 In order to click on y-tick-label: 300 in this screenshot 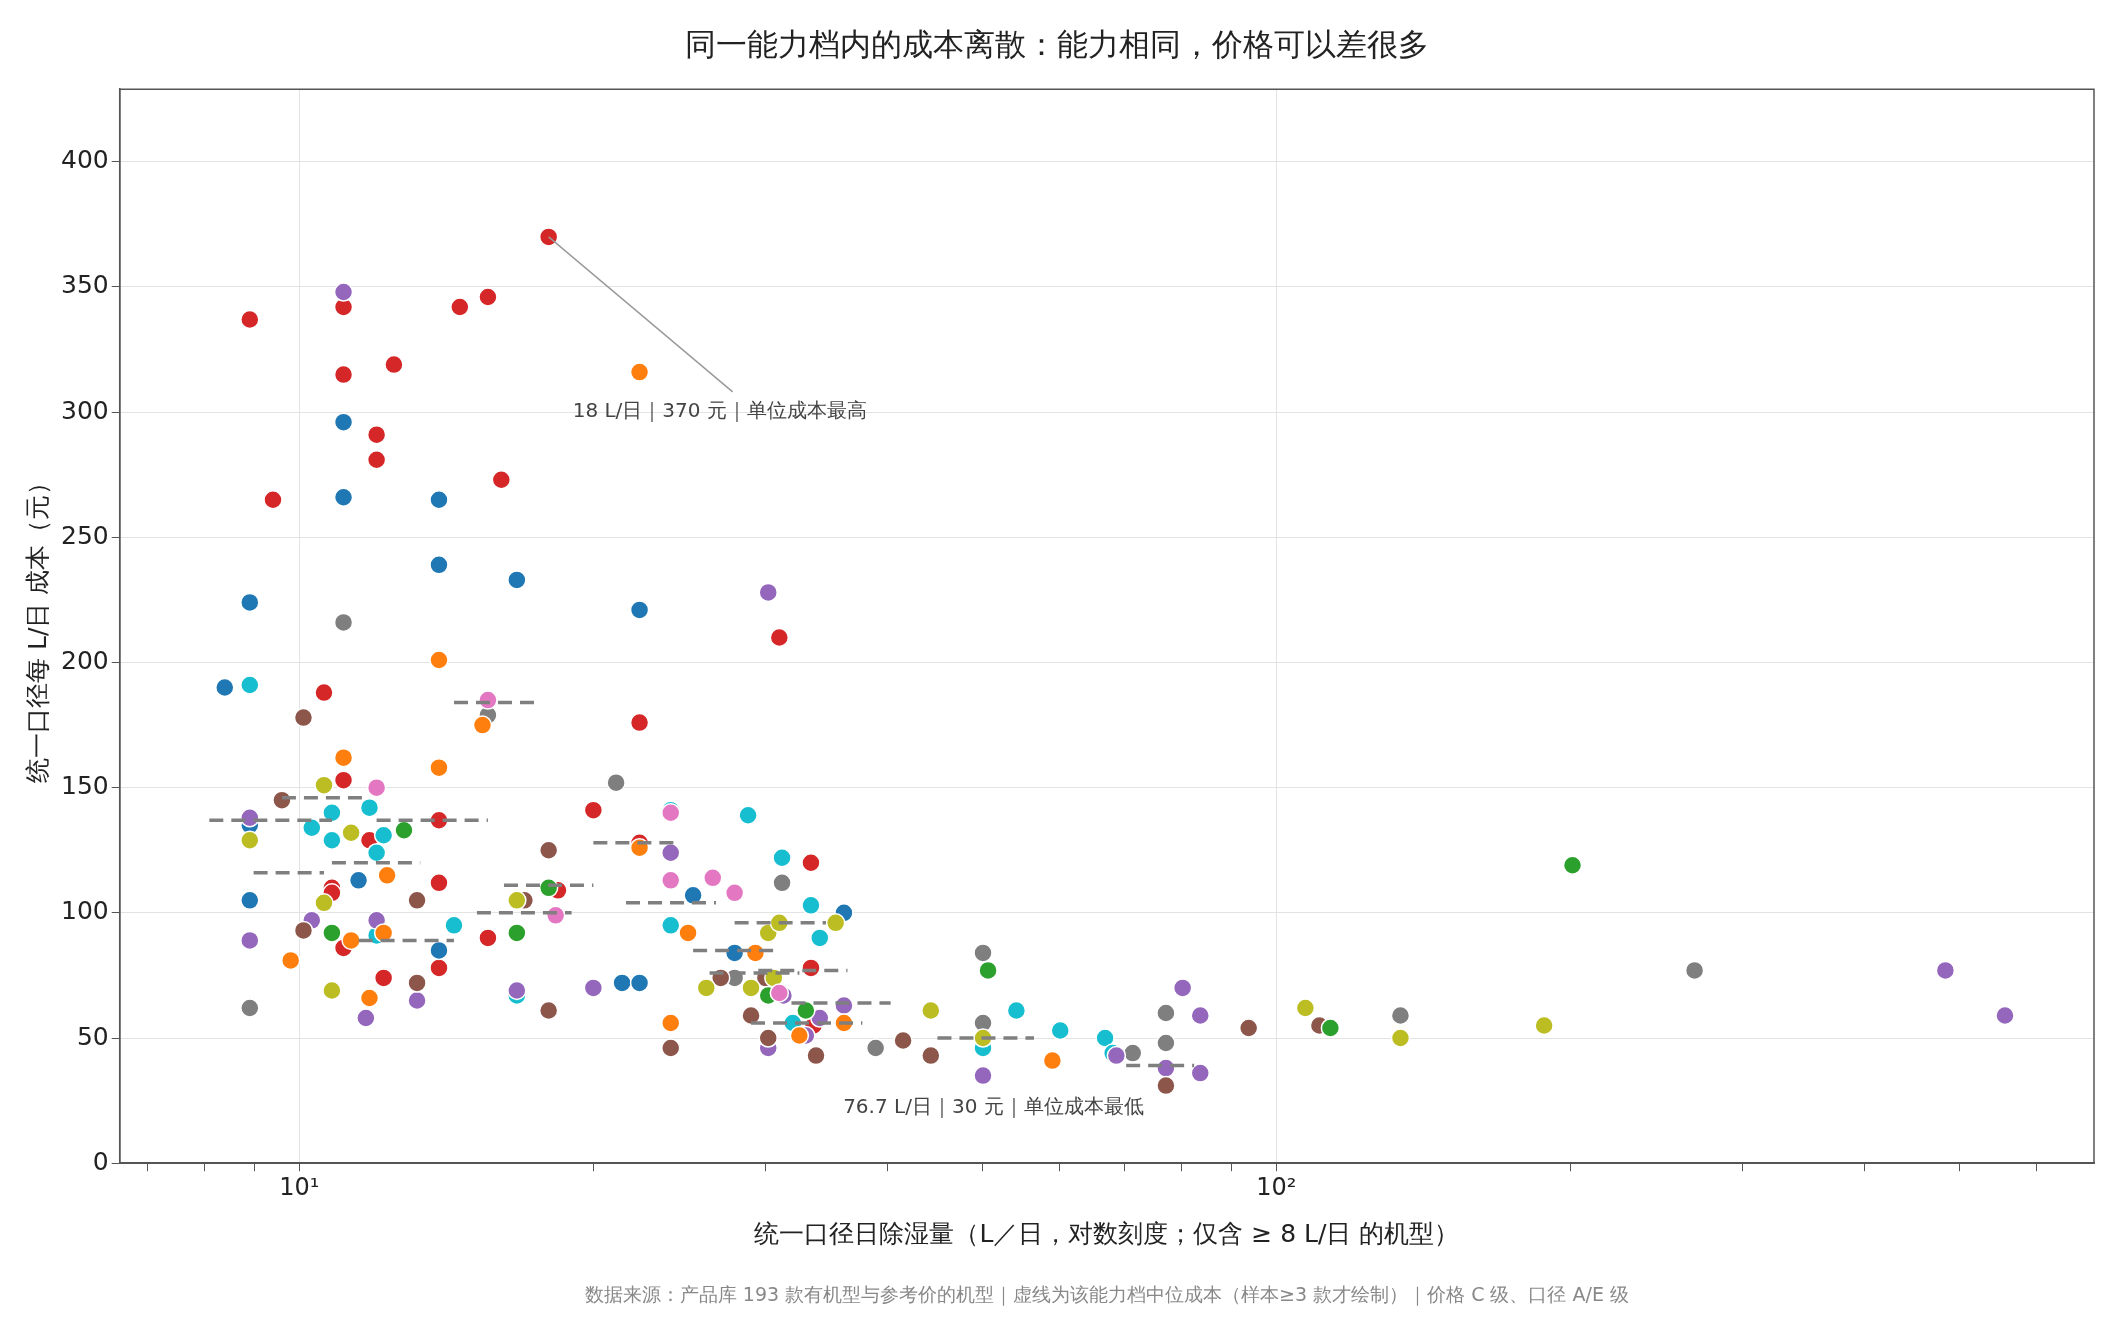, I will do `click(85, 410)`.